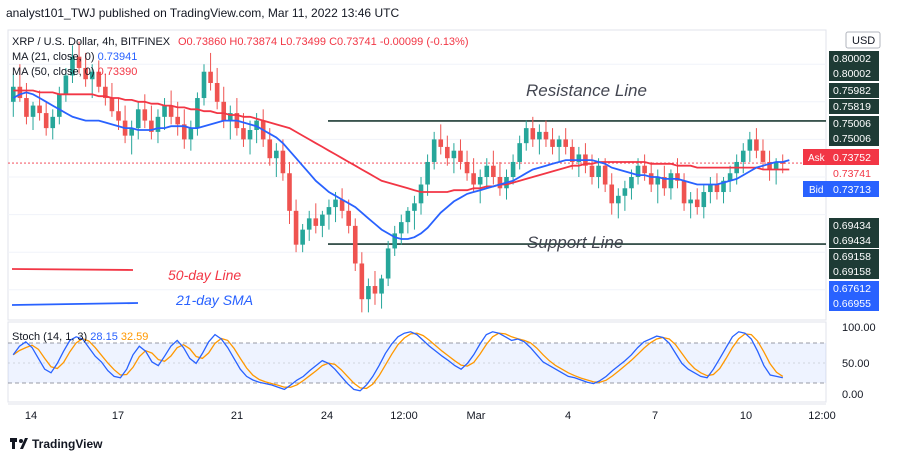 The image size is (900, 460). I want to click on time-label: 12:00, so click(404, 416).